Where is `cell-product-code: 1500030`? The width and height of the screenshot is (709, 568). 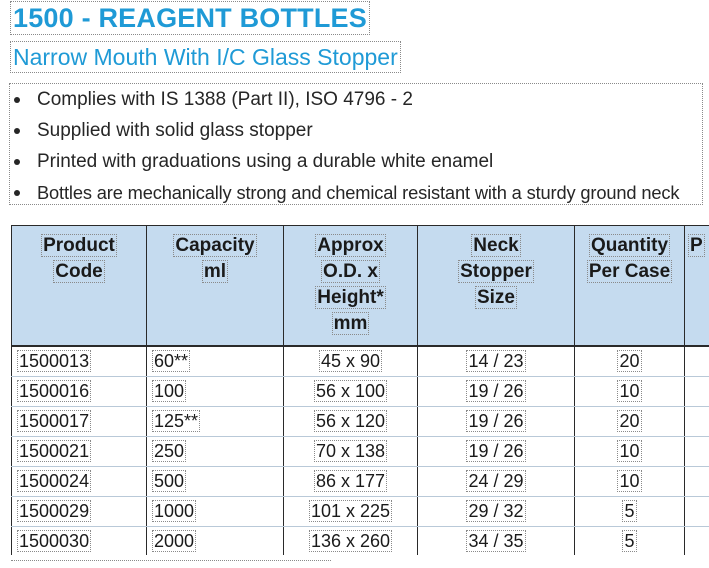 cell-product-code: 1500030 is located at coordinates (79, 540).